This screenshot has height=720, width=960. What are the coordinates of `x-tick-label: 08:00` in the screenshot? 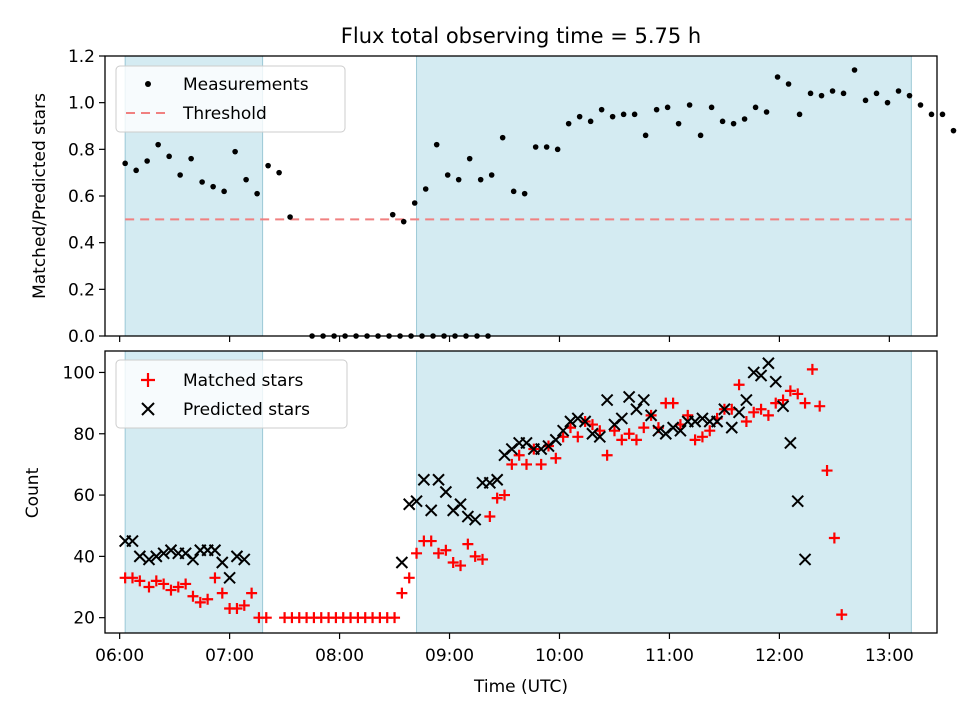 It's located at (339, 656).